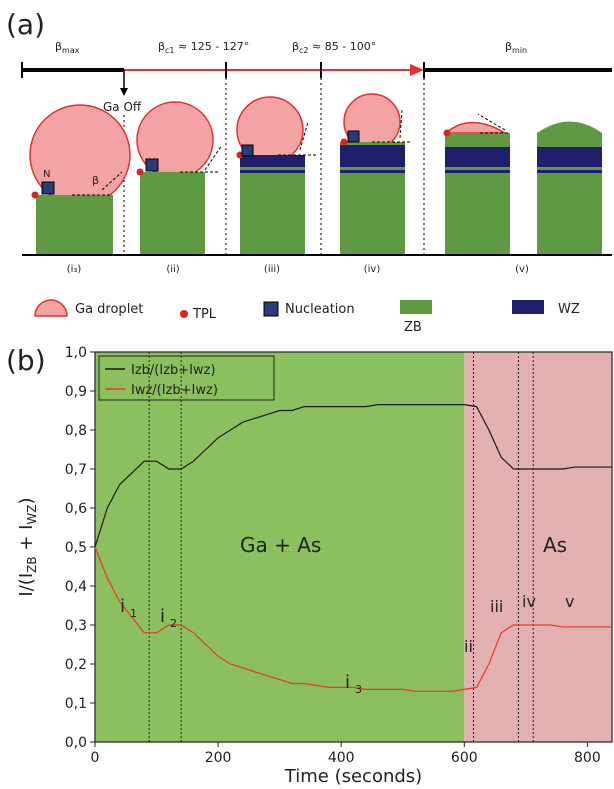 This screenshot has height=789, width=614. Describe the element at coordinates (95, 180) in the screenshot. I see `beta-label: β` at that location.